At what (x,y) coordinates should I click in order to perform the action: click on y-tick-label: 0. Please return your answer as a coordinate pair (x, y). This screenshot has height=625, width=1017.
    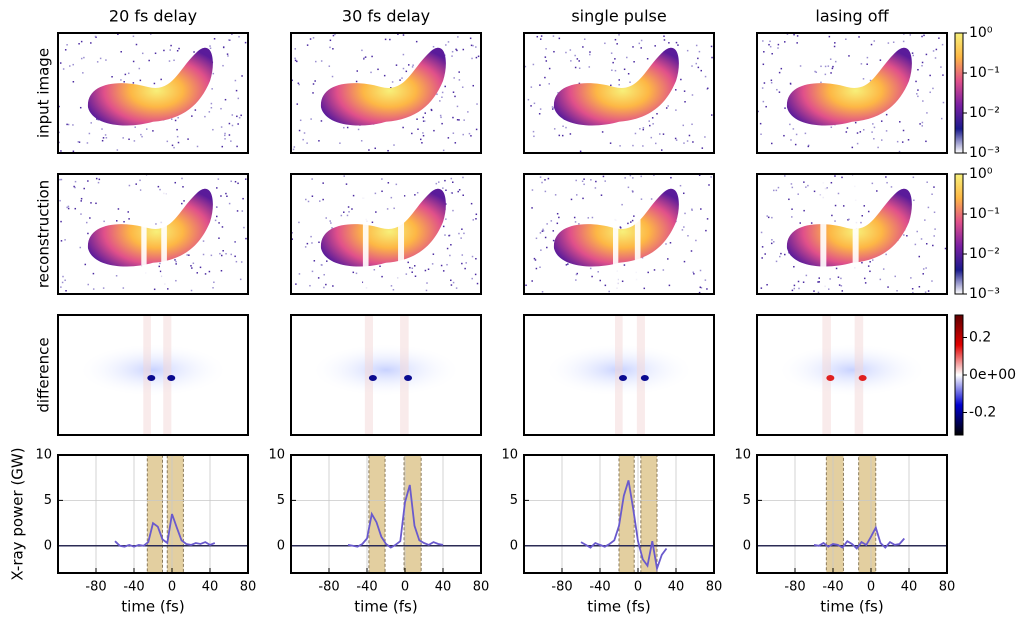
    Looking at the image, I should click on (514, 545).